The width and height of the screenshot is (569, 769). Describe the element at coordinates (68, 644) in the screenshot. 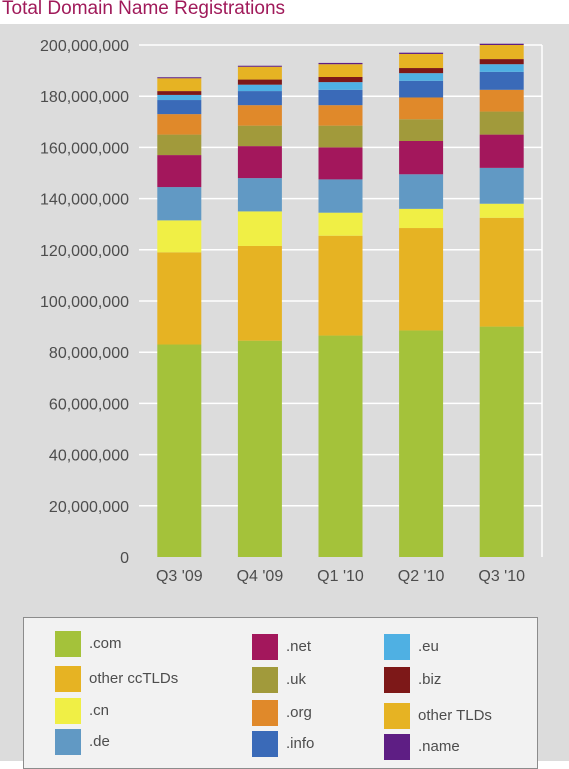

I see `legend-swatch-com` at that location.